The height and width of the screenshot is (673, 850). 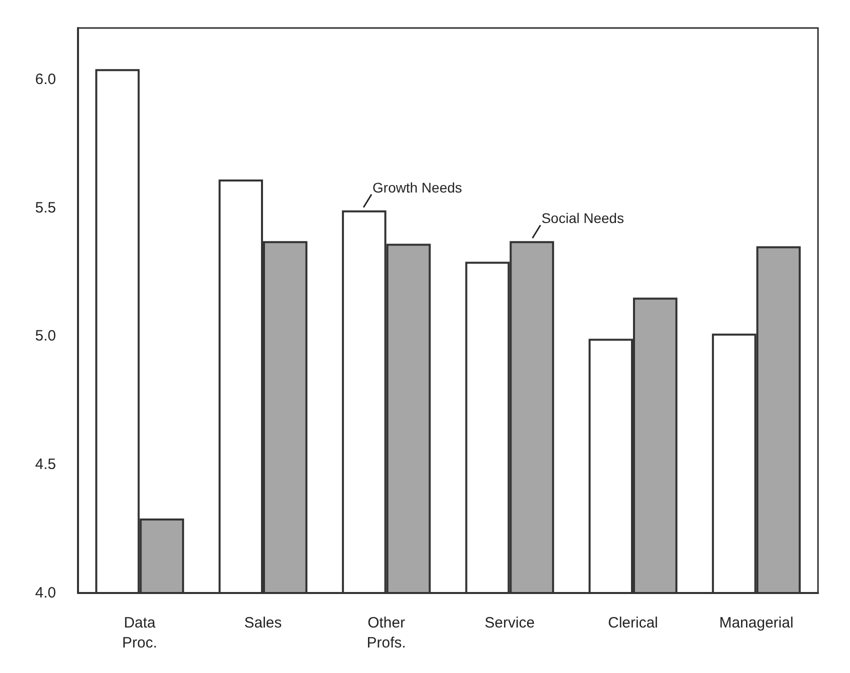 I want to click on y-tick-label: 4.0, so click(x=45, y=593).